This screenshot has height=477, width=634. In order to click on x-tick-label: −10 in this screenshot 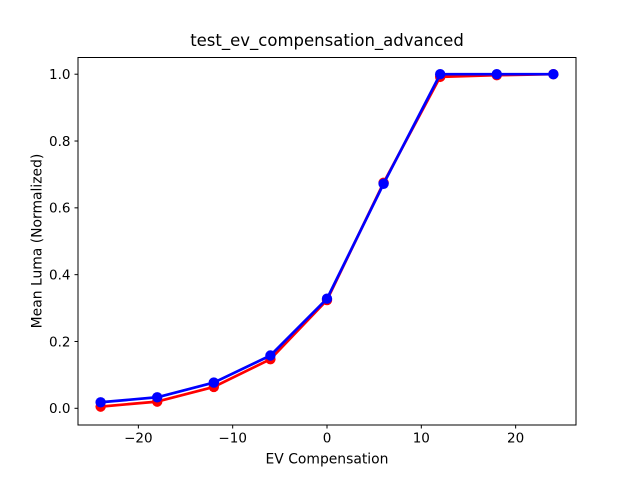, I will do `click(232, 439)`.